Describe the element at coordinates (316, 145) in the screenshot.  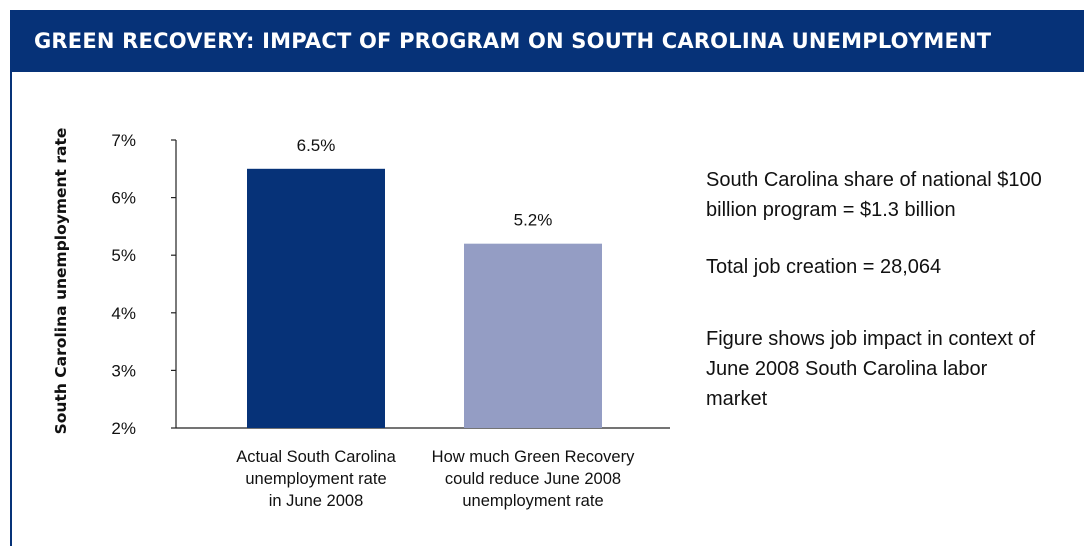
I see `data-label: 6.5%` at that location.